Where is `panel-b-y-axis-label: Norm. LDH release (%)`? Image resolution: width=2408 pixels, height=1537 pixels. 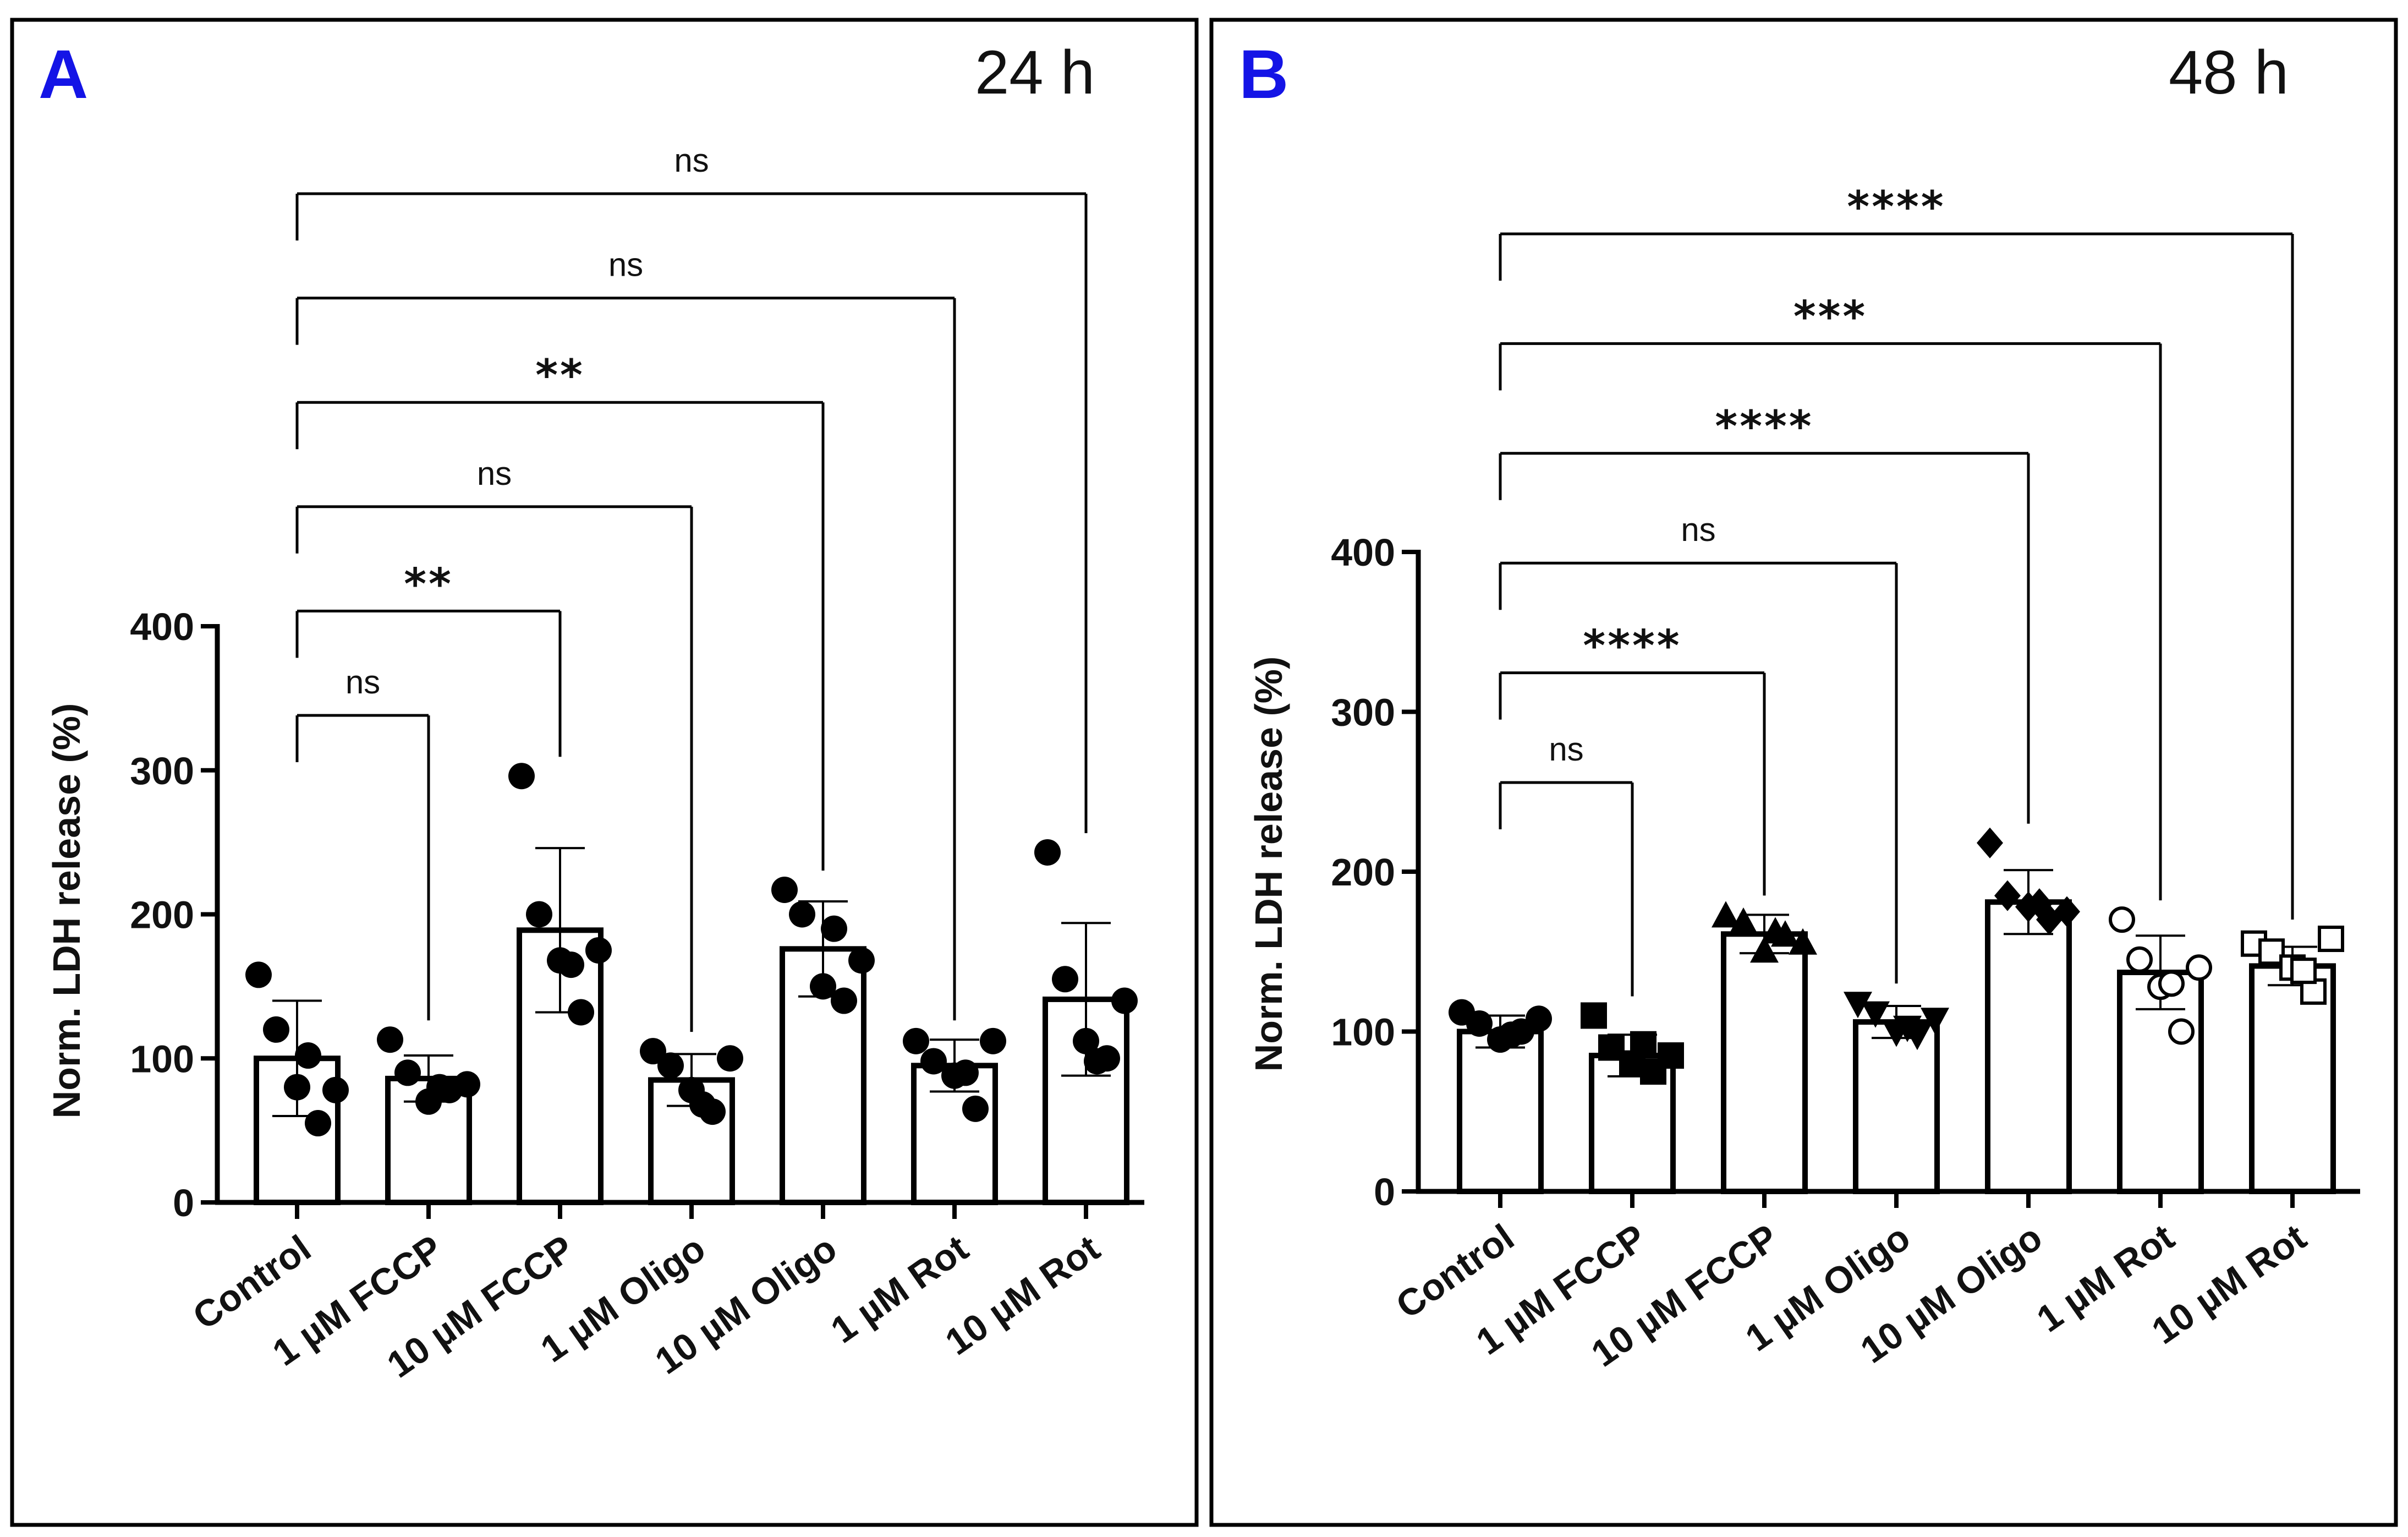 panel-b-y-axis-label: Norm. LDH release (%) is located at coordinates (1269, 864).